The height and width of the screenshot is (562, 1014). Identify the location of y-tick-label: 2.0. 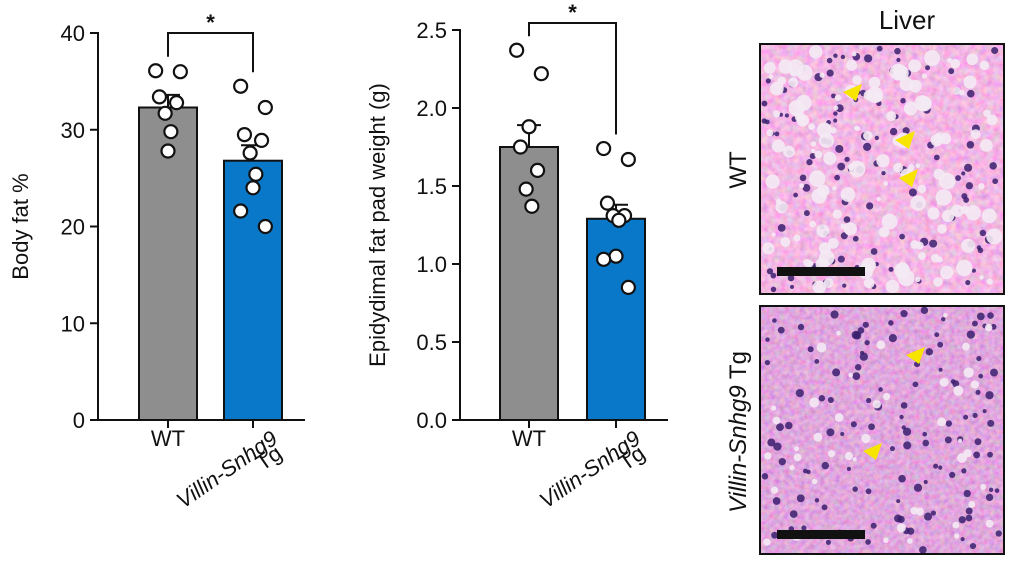
(431, 108).